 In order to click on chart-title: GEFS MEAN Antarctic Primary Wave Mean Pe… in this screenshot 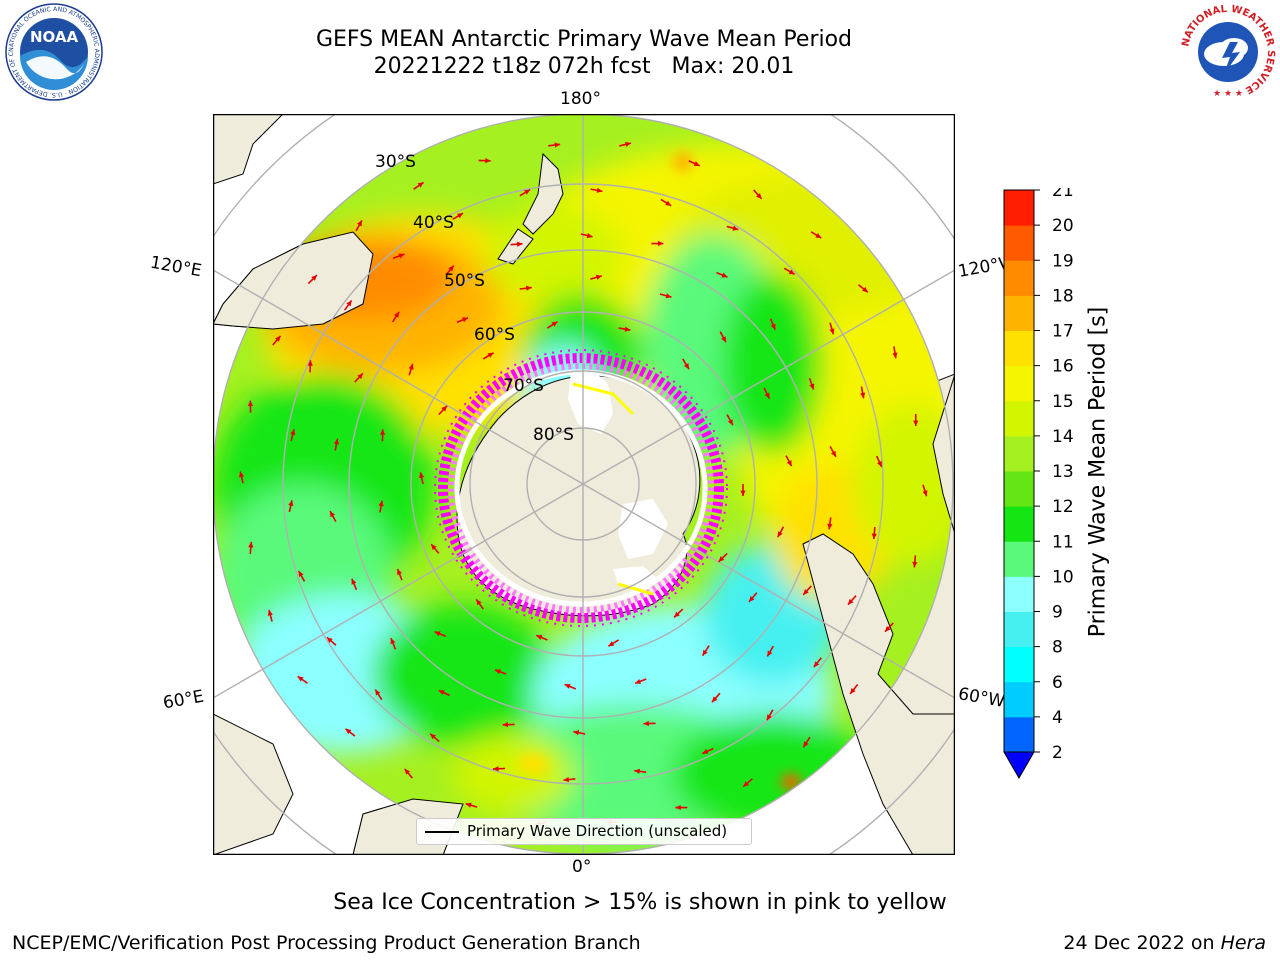, I will do `click(584, 39)`.